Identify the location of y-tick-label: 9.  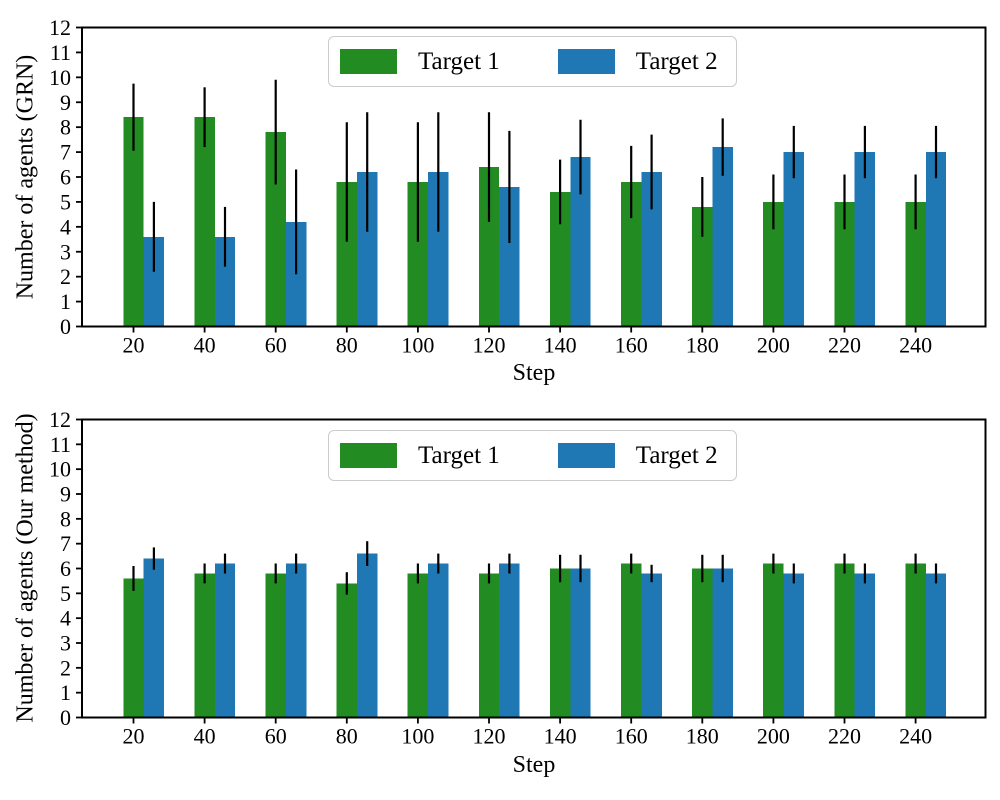
(65, 102).